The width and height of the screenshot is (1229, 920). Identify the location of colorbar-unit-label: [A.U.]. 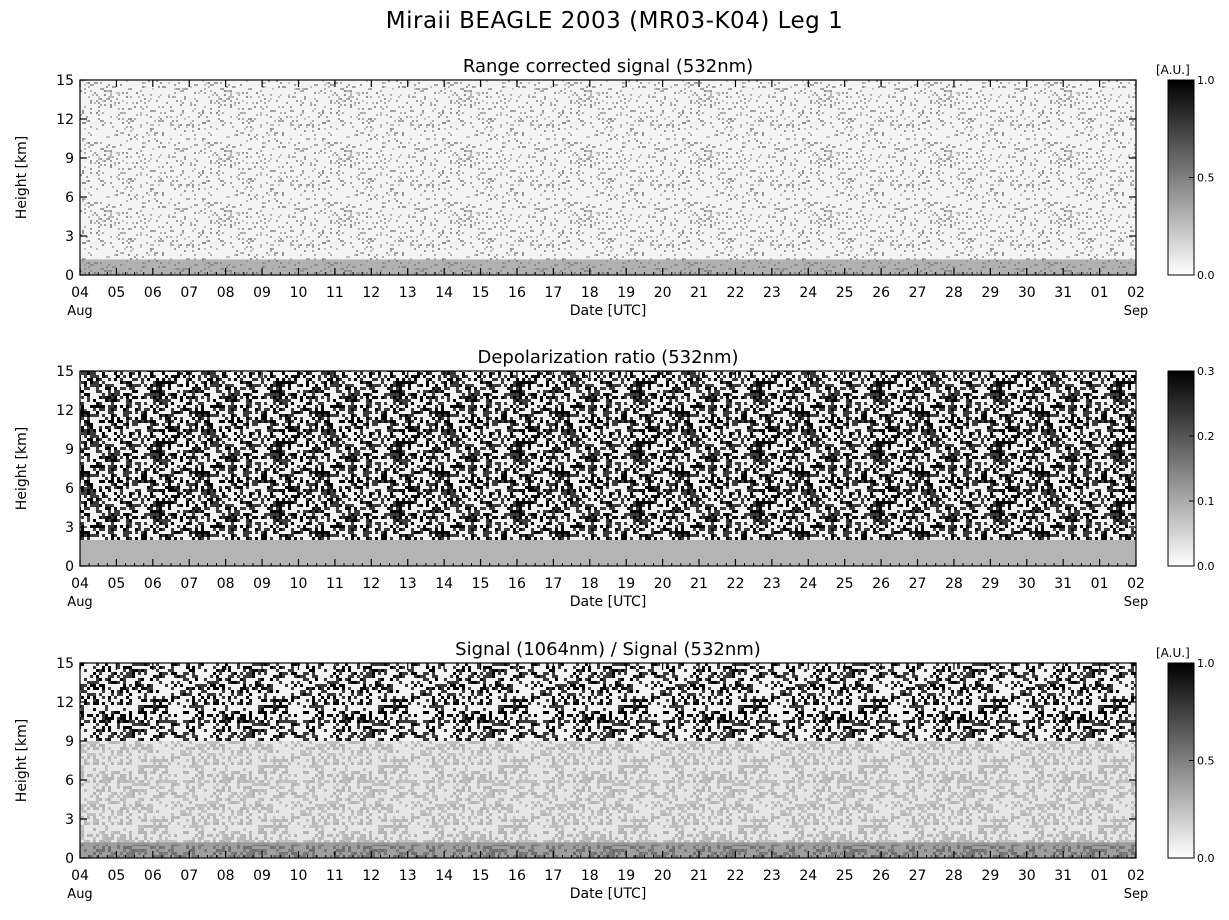
(1173, 70).